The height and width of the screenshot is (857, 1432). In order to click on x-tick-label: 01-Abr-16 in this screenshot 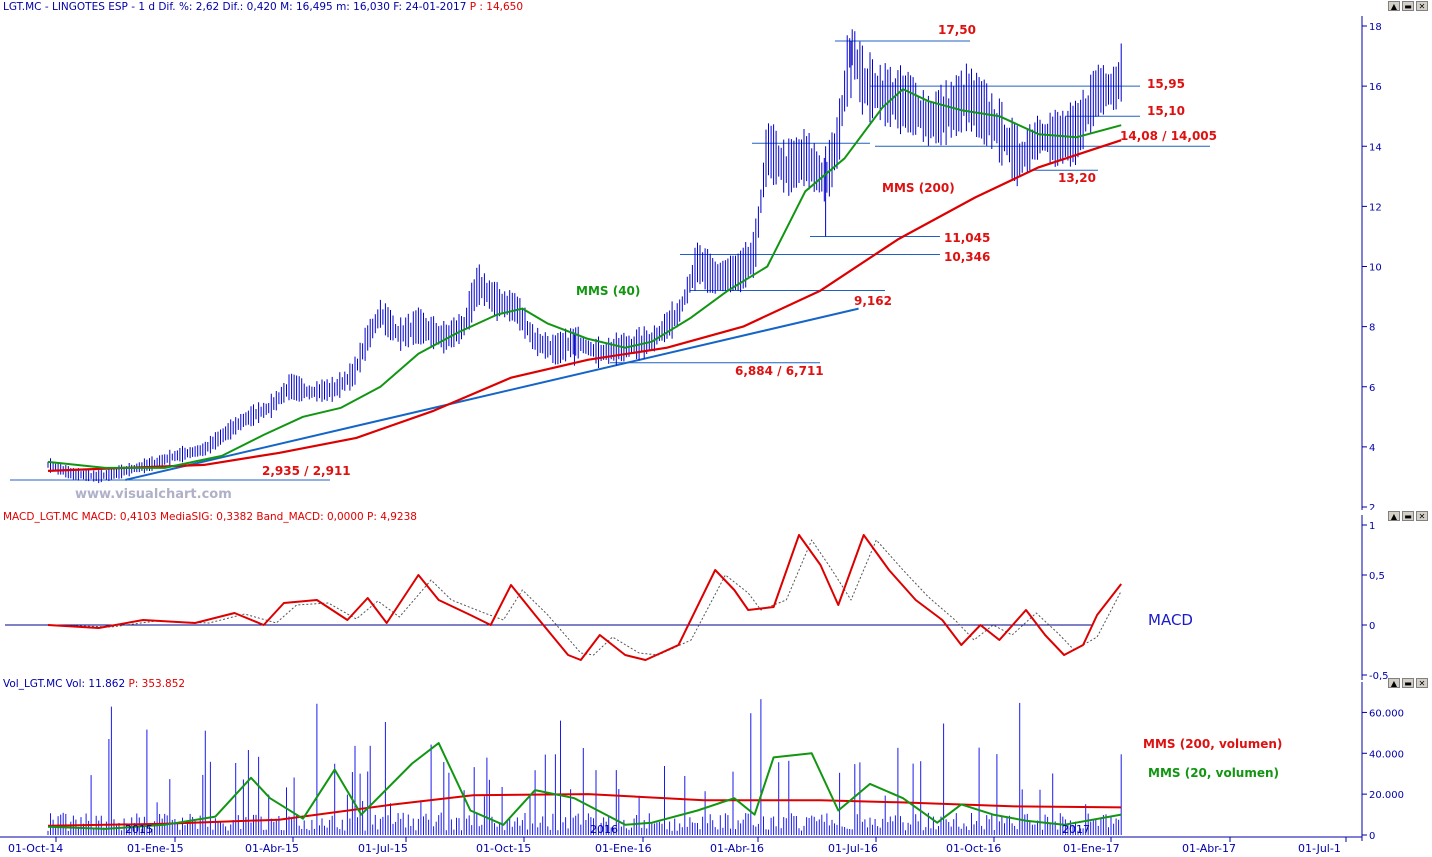, I will do `click(737, 848)`.